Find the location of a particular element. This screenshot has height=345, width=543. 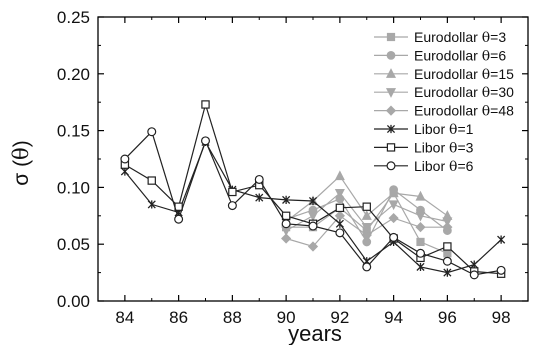

legend-label-suffix: =1 is located at coordinates (465, 129).